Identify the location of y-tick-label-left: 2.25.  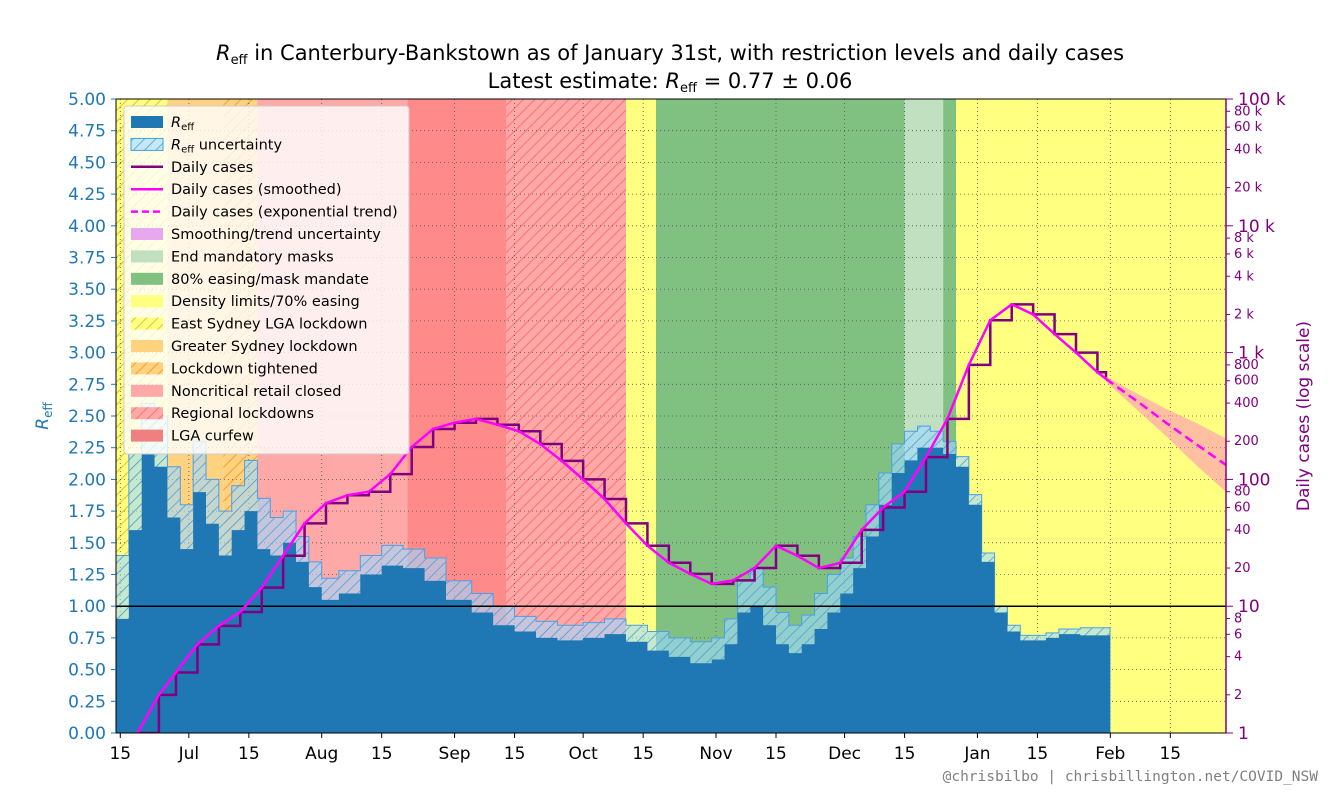
(87, 449).